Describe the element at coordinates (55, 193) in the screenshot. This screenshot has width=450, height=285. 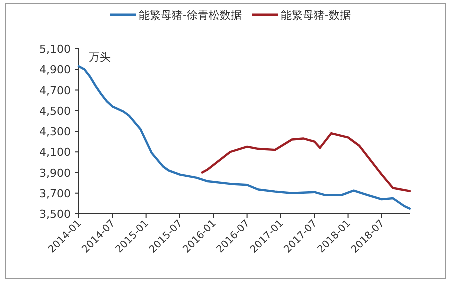
I see `y-tick-label: 3,700` at that location.